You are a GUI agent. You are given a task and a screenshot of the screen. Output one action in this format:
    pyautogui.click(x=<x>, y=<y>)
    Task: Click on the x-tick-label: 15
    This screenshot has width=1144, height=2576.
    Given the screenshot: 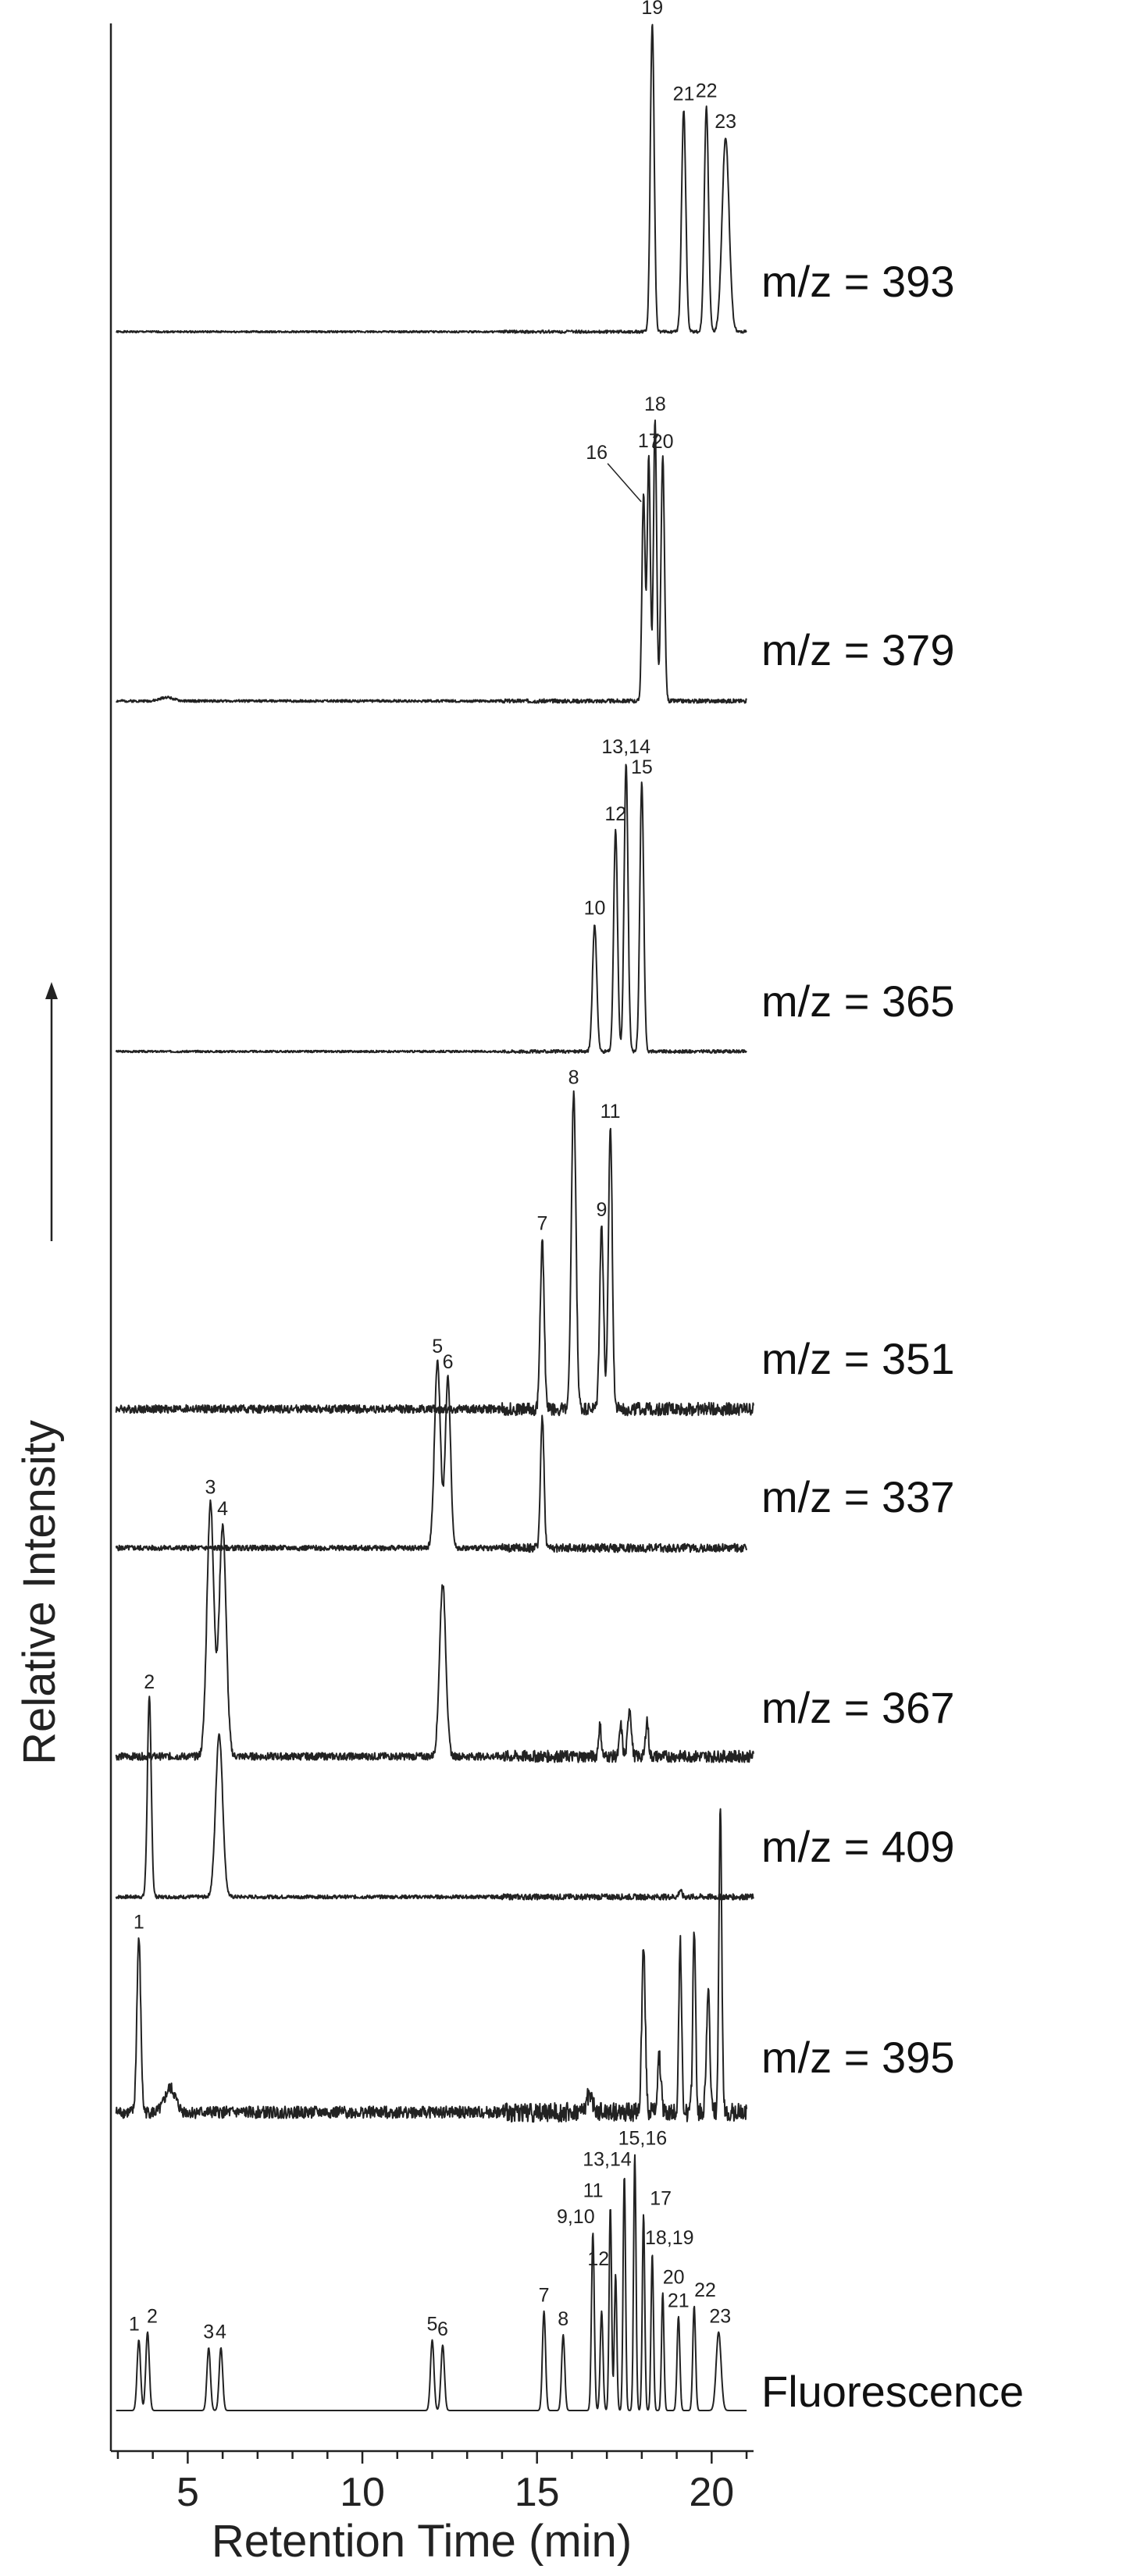 What is the action you would take?
    pyautogui.click(x=537, y=2492)
    